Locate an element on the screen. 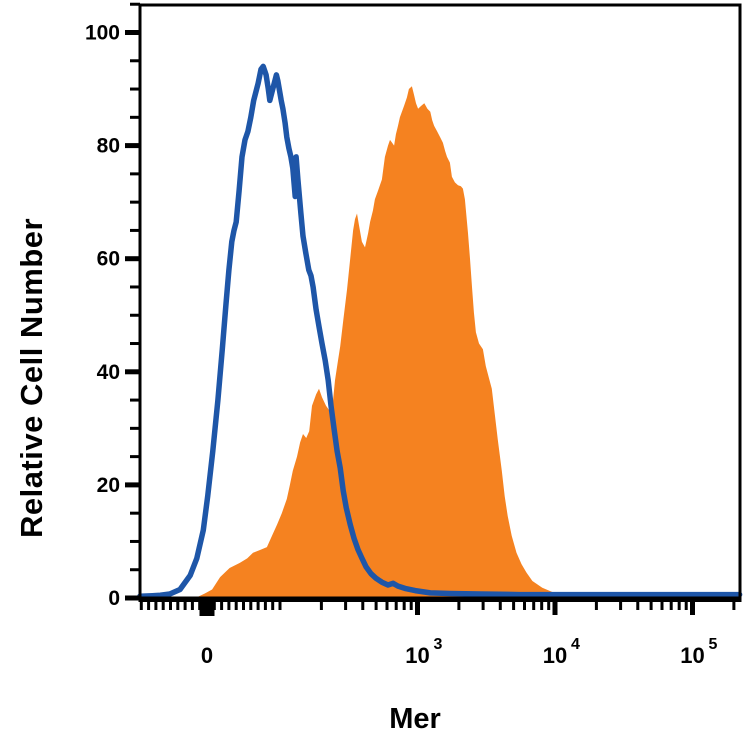  y-tick-label: 0 is located at coordinates (114, 598).